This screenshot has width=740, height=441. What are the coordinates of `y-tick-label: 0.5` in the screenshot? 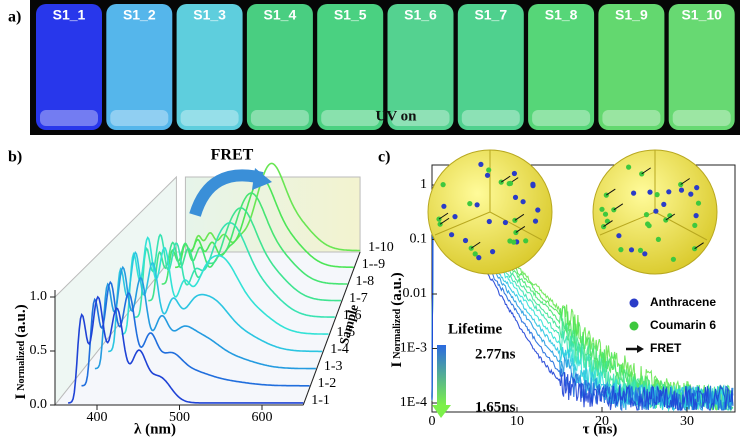 It's located at (39, 350).